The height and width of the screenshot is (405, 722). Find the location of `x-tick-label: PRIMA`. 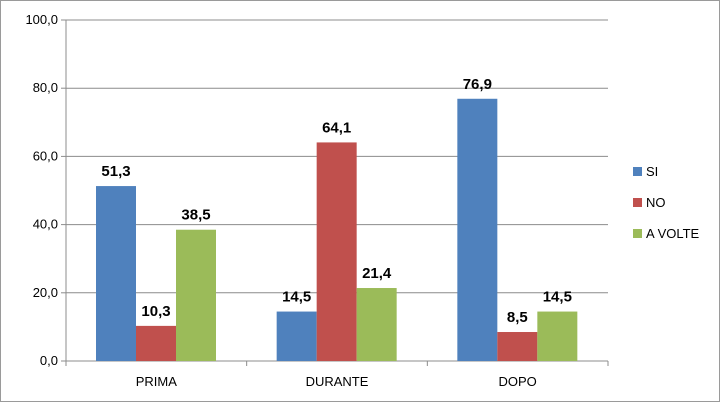

x-tick-label: PRIMA is located at coordinates (157, 381).